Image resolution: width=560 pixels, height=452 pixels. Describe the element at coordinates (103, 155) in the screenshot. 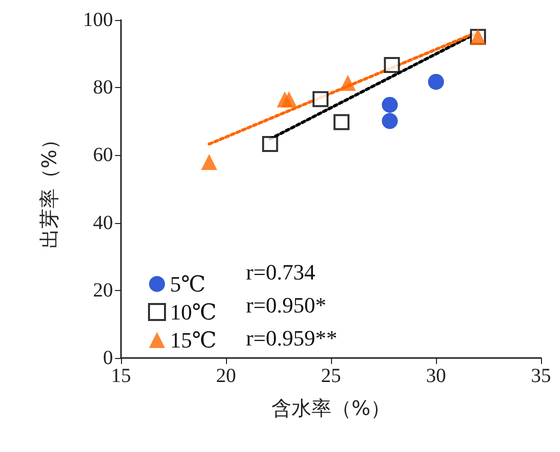

I see `y-tick-label: 60` at that location.